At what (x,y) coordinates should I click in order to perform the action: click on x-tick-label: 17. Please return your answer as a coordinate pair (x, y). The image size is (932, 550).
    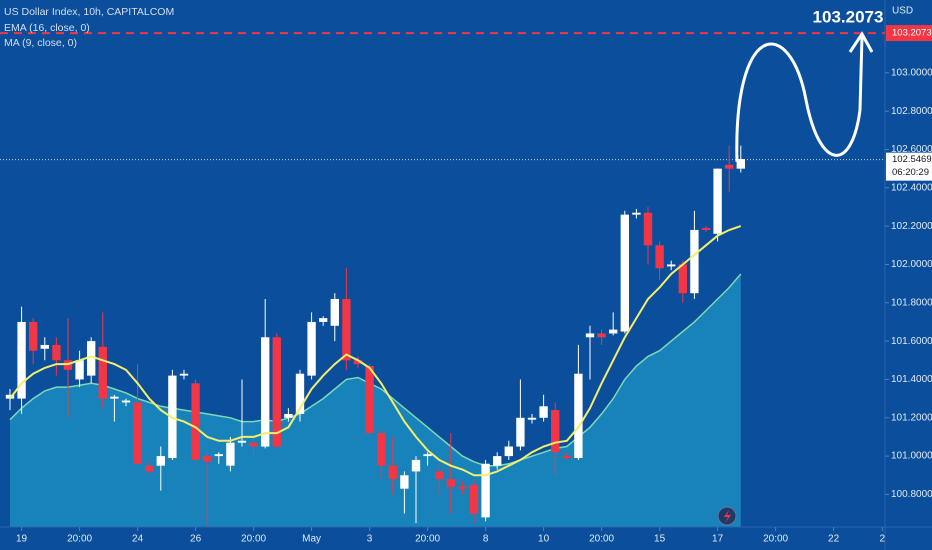
    Looking at the image, I should click on (718, 539).